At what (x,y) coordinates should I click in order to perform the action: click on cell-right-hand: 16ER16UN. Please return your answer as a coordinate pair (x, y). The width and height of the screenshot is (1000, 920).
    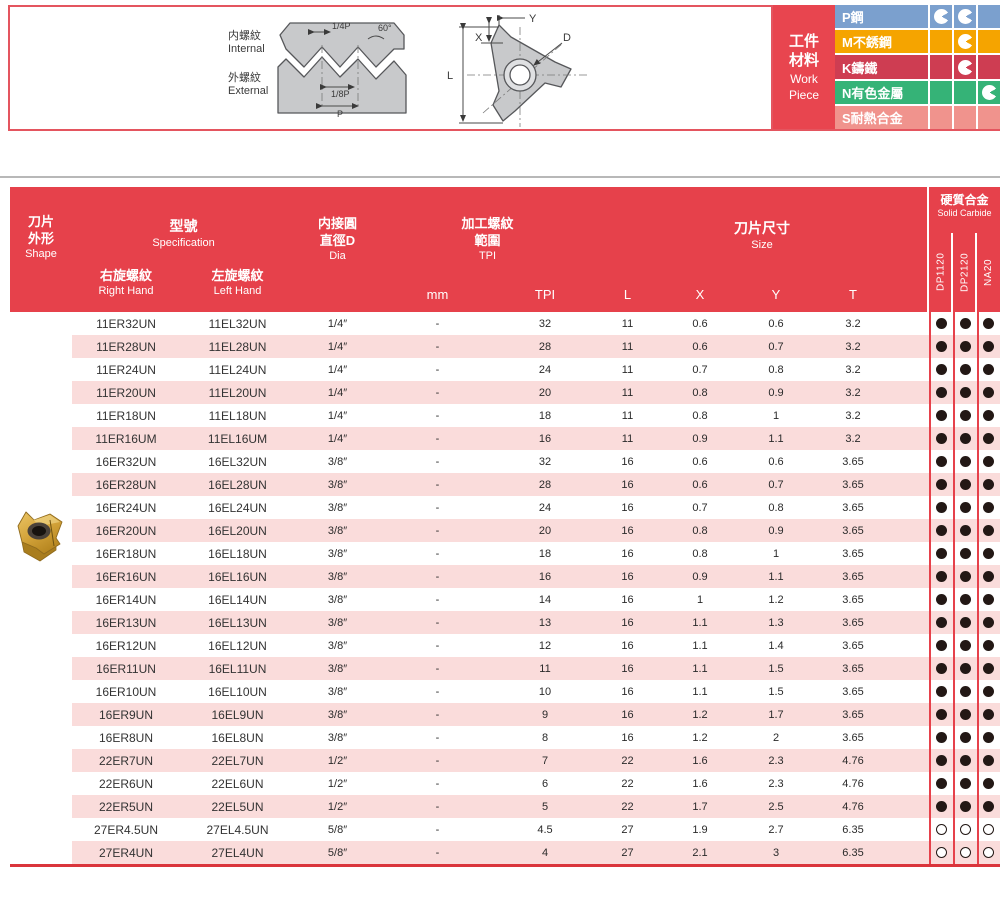
    Looking at the image, I should click on (126, 576).